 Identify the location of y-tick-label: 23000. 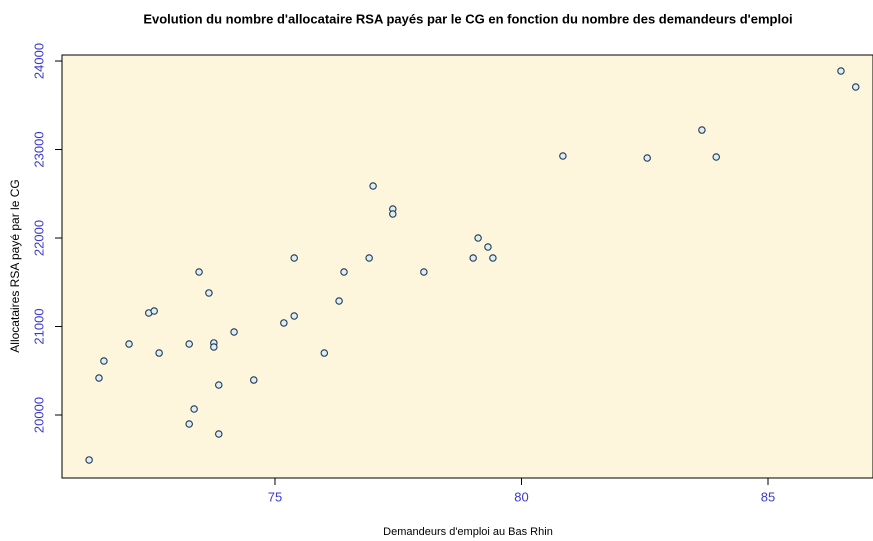
(38, 149).